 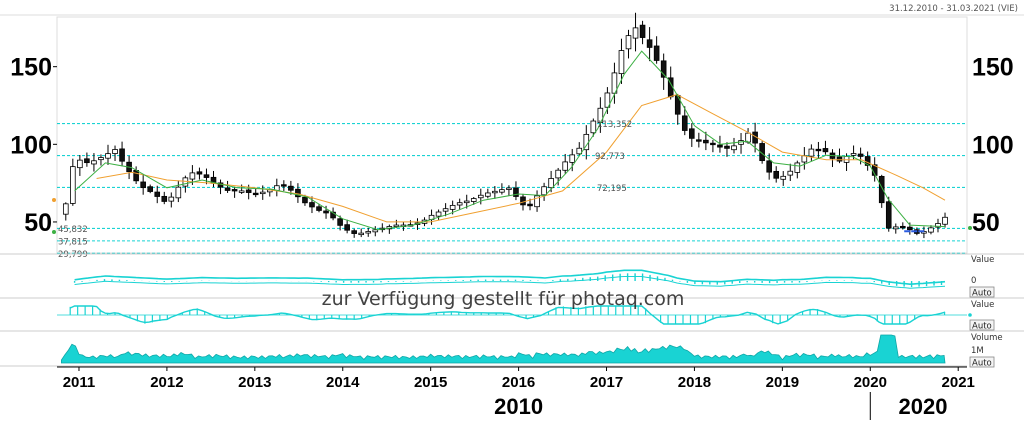 I want to click on oscillator-panel, so click(x=512, y=315).